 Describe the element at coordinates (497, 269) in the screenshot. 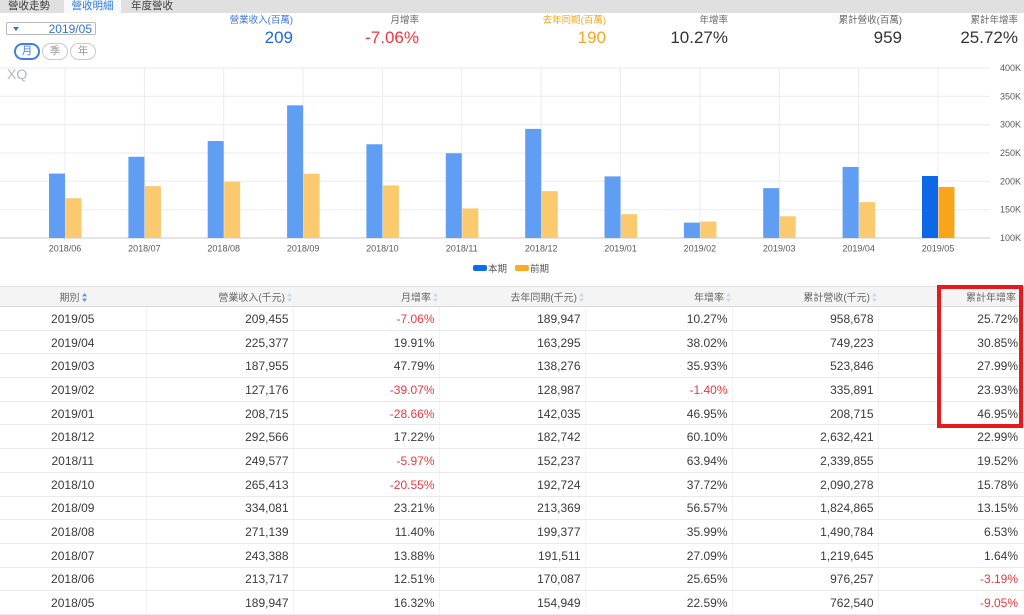

I see `svg-text: 本期` at that location.